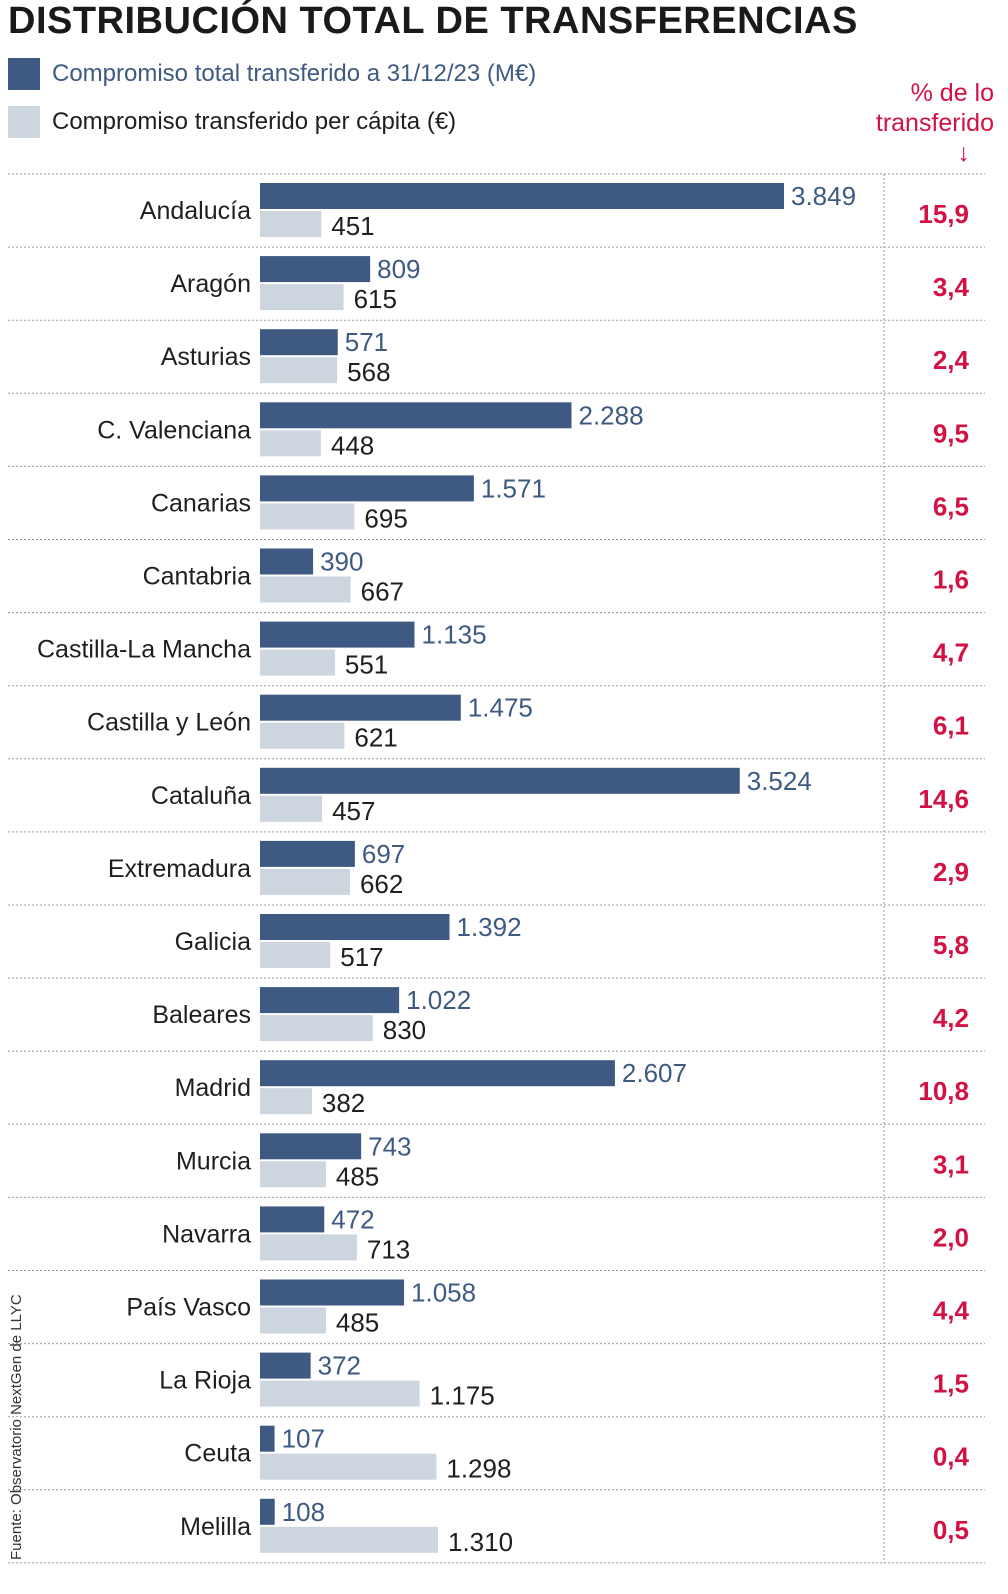 The image size is (1008, 1594). Describe the element at coordinates (254, 121) in the screenshot. I see `legend-label-series2: Compromiso transferido per cápita (€)` at that location.